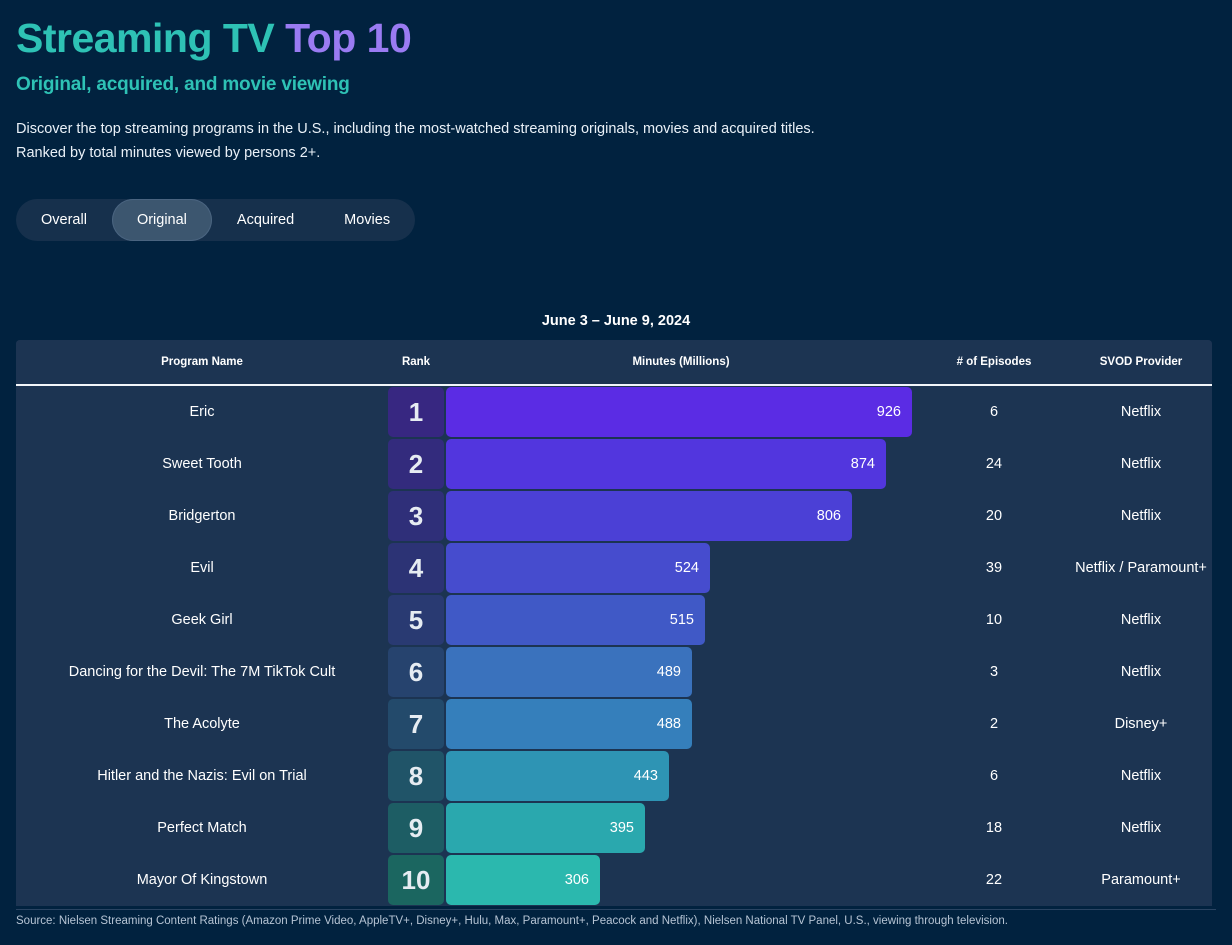 The width and height of the screenshot is (1232, 945). Describe the element at coordinates (151, 38) in the screenshot. I see `page-title-primary: Streaming TV` at that location.